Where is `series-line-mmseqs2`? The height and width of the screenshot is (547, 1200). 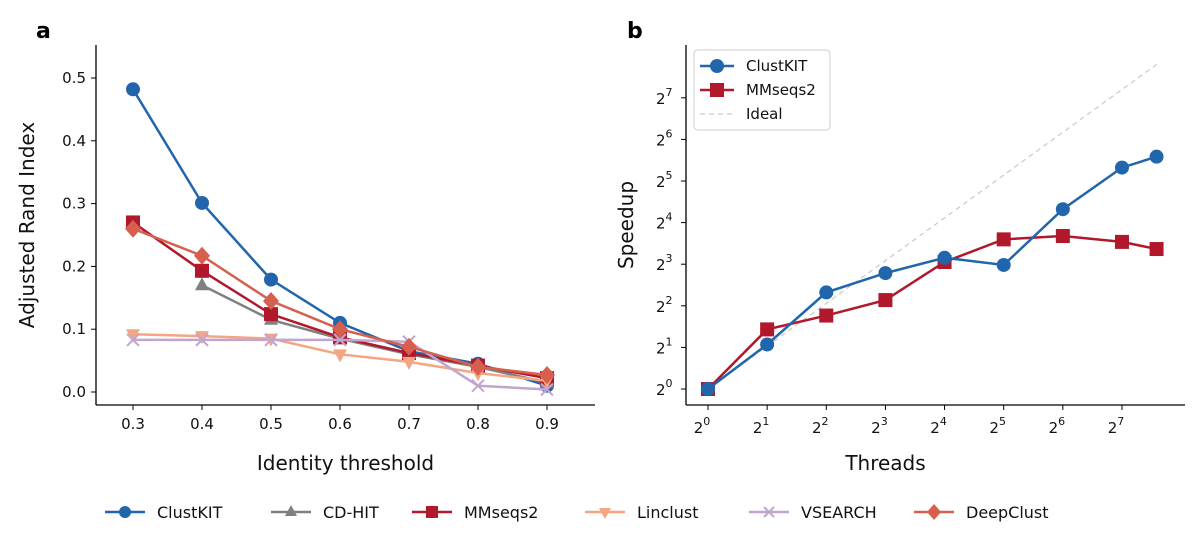
series-line-mmseqs2 is located at coordinates (932, 312).